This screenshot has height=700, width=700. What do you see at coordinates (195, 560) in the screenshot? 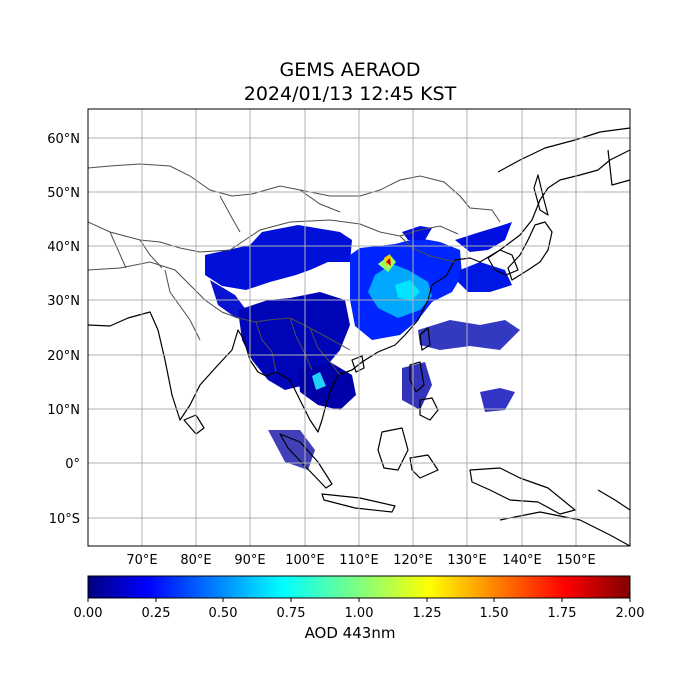
I see `lon-tick-label: 80°E` at bounding box center [195, 560].